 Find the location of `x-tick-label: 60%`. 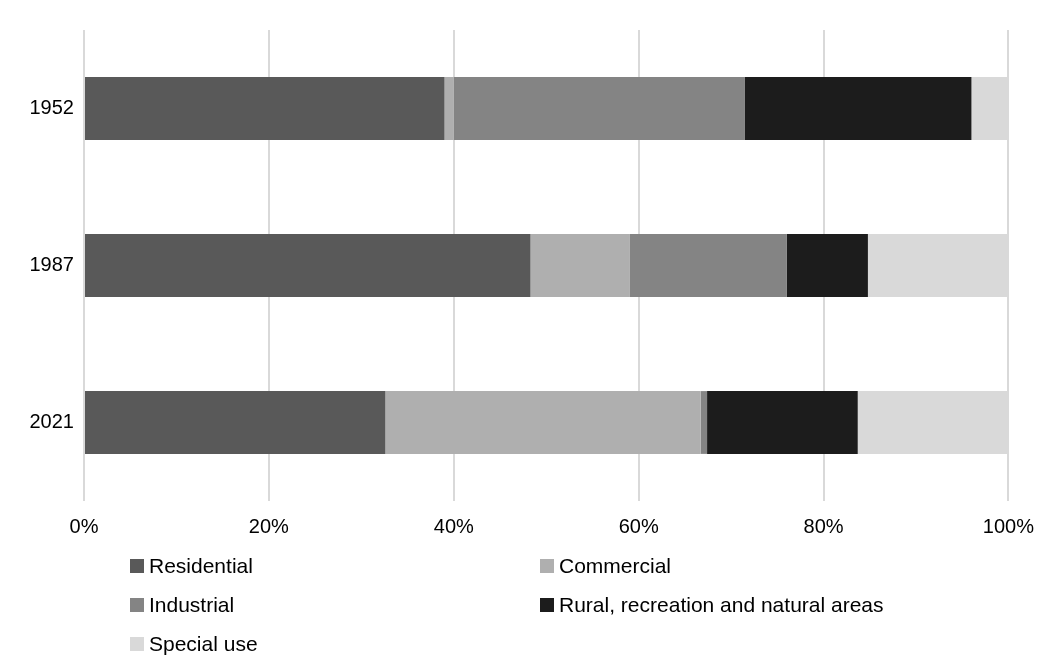

x-tick-label: 60% is located at coordinates (638, 525).